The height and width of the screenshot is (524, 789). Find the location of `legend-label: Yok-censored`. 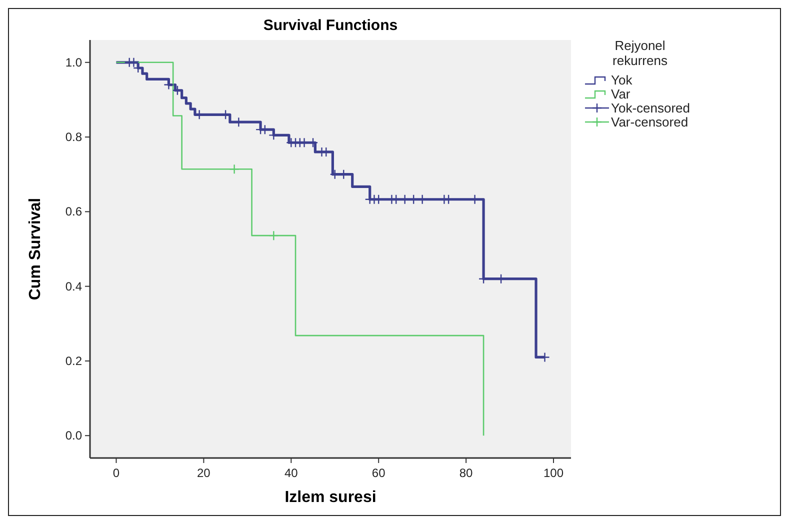

legend-label: Yok-censored is located at coordinates (650, 108).